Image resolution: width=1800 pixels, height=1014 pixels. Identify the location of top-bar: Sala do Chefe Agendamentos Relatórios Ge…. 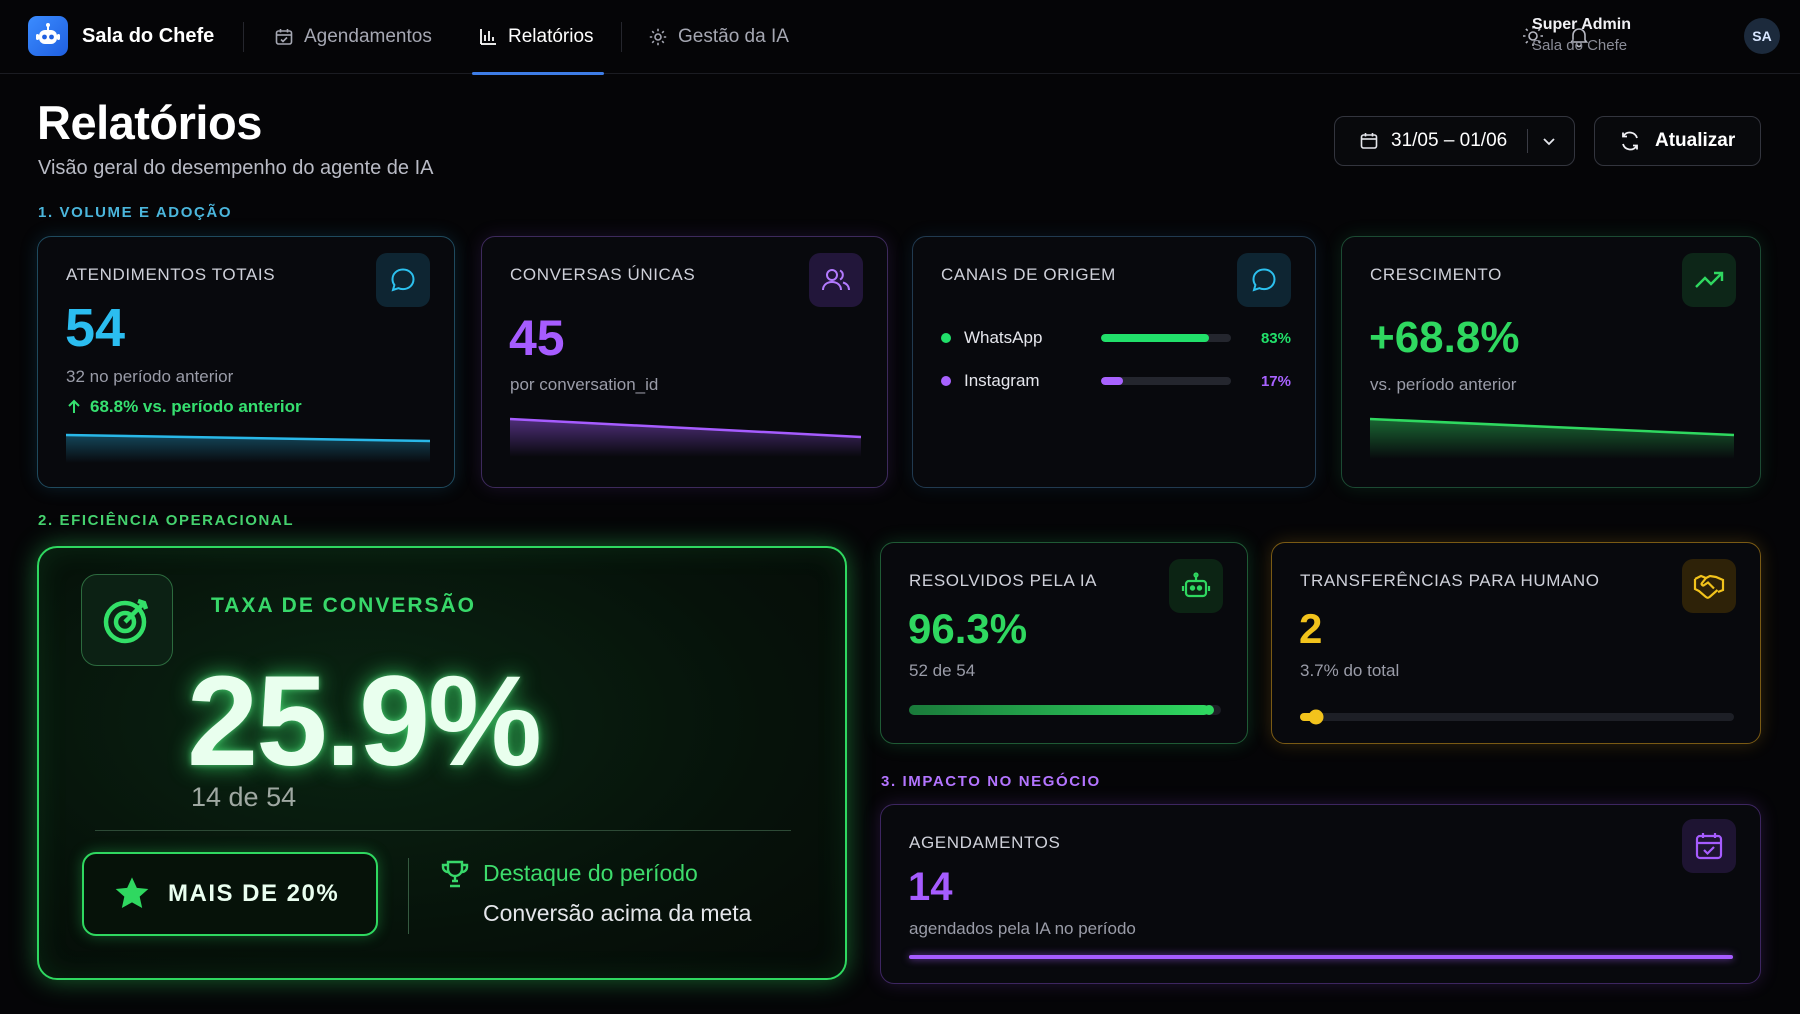
(900, 37).